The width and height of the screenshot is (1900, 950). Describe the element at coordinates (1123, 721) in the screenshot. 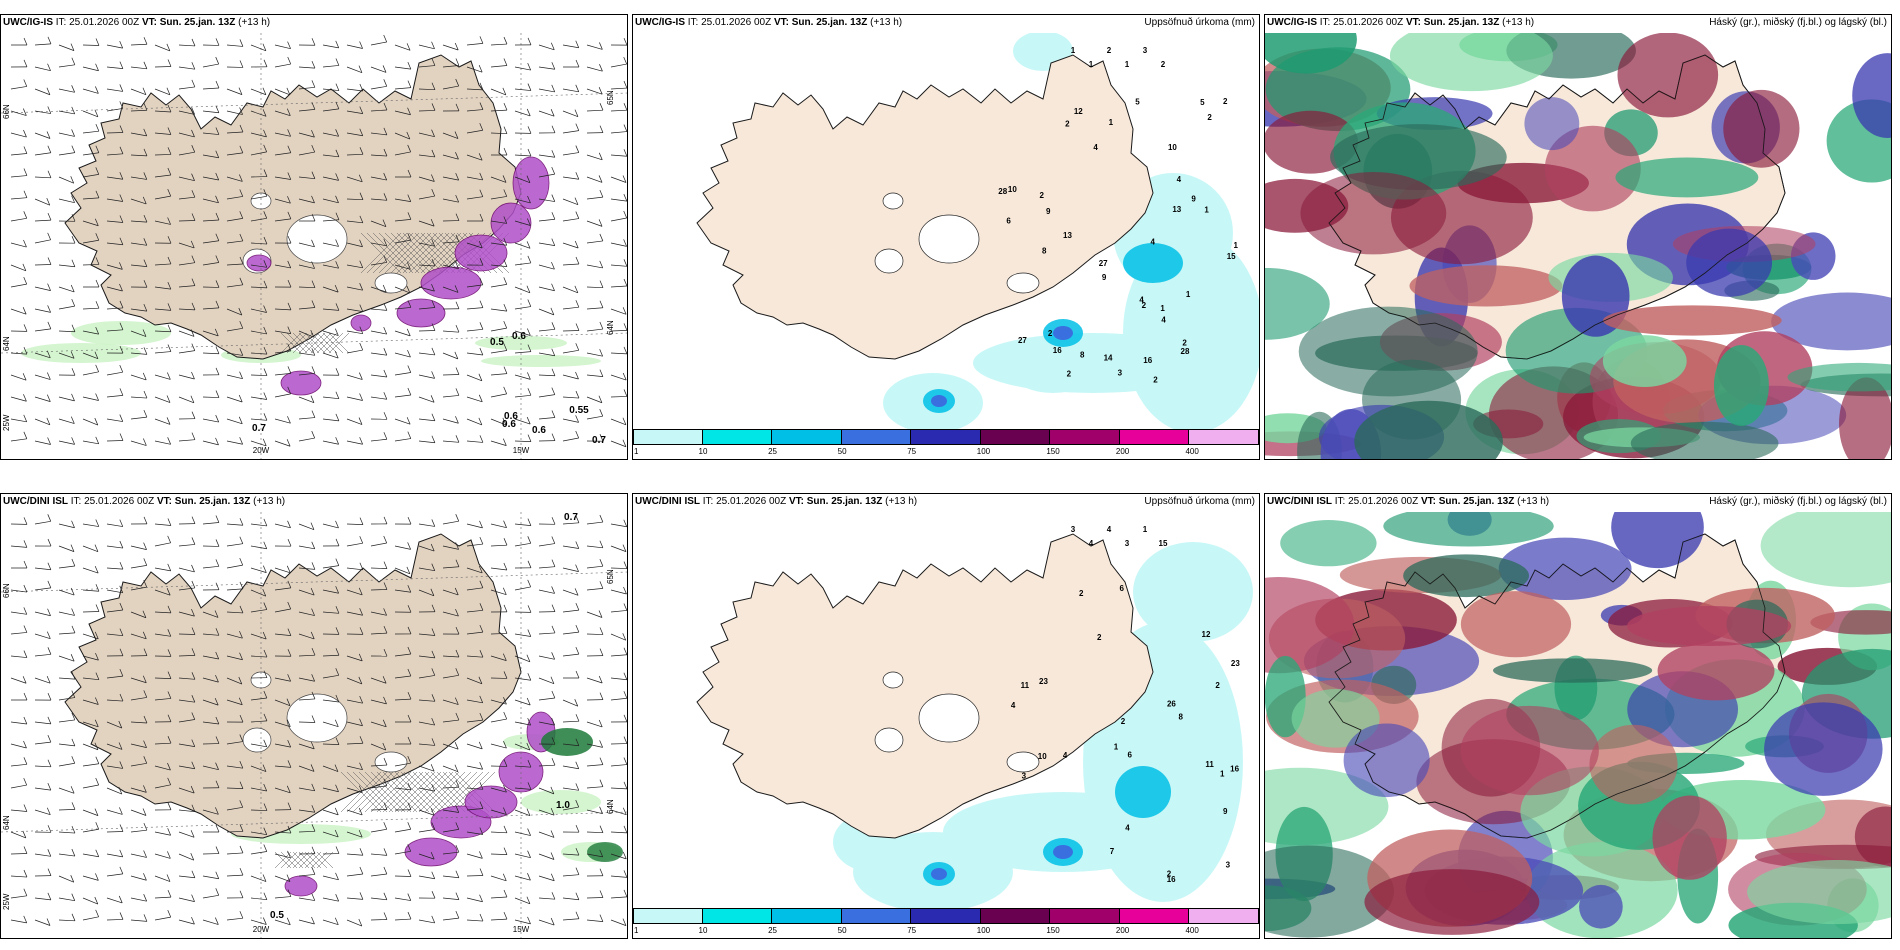

I see `precip-value: 2` at that location.